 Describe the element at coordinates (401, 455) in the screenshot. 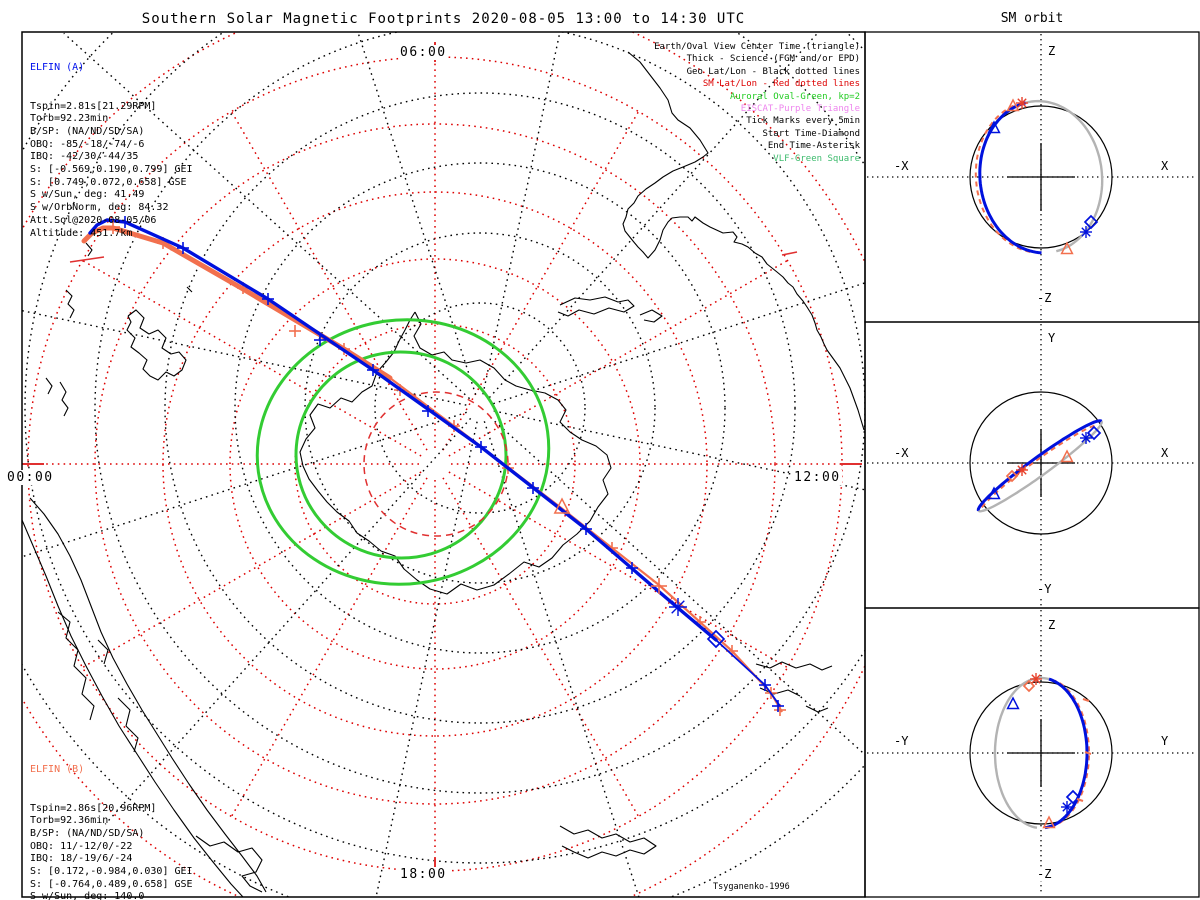

I see `auroral-oval` at that location.